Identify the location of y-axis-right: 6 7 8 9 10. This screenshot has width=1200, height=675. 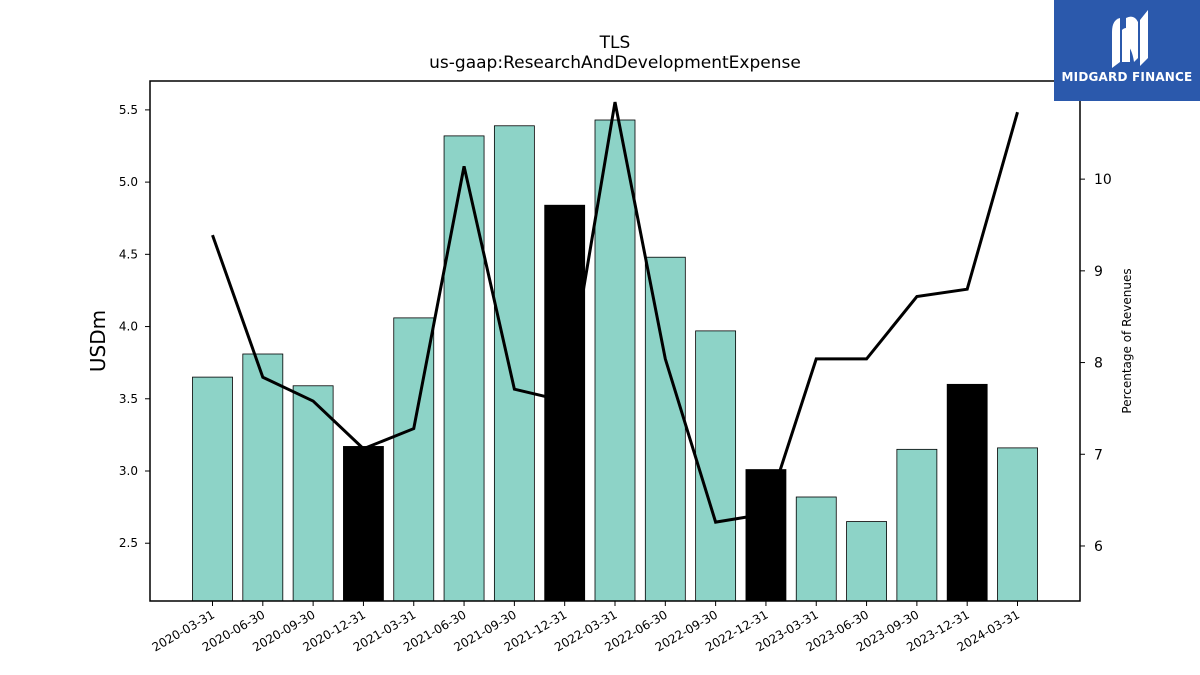
(1096, 363).